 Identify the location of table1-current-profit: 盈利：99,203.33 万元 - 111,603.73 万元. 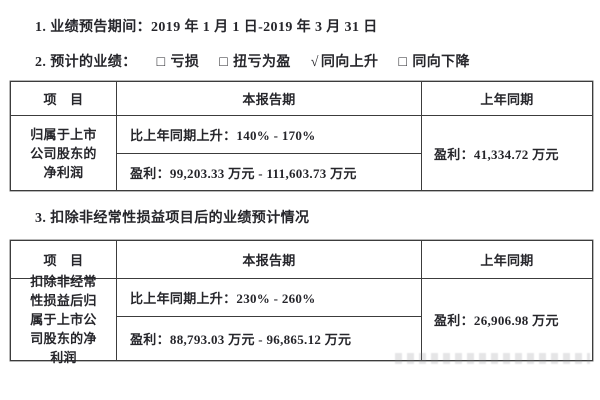
(269, 172).